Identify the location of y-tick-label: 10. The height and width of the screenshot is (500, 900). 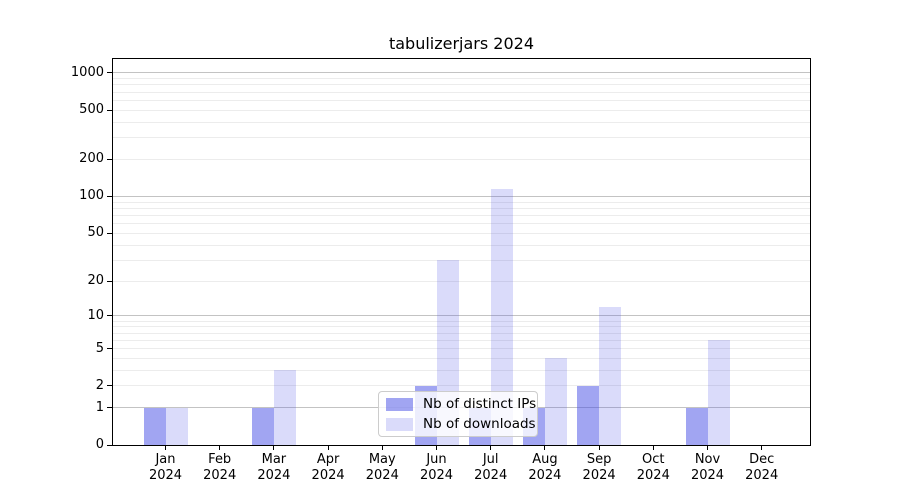
(95, 315).